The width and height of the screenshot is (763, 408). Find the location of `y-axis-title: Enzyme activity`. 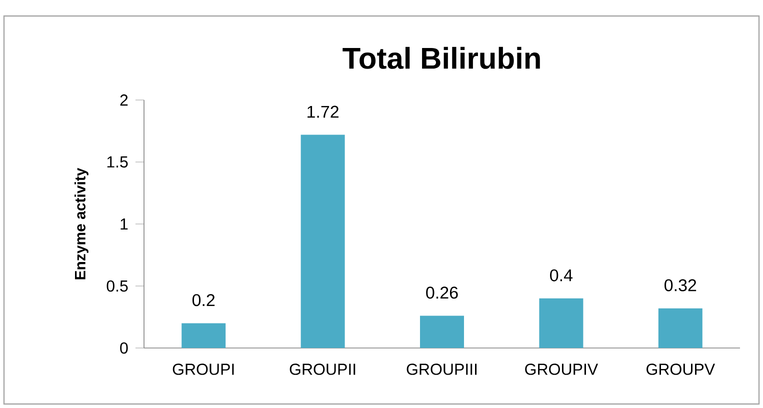

y-axis-title: Enzyme activity is located at coordinates (81, 224).